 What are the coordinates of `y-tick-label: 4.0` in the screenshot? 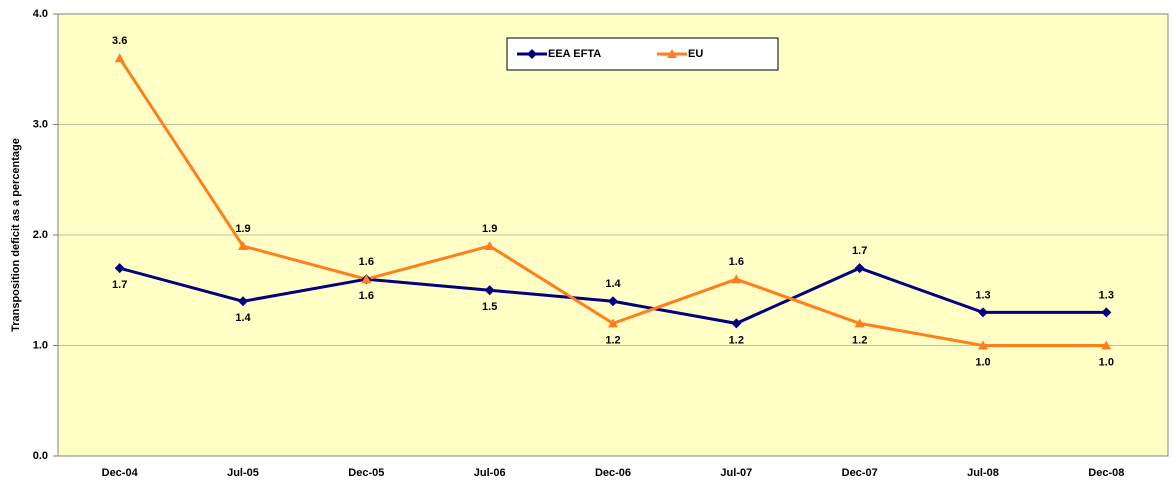 It's located at (40, 14).